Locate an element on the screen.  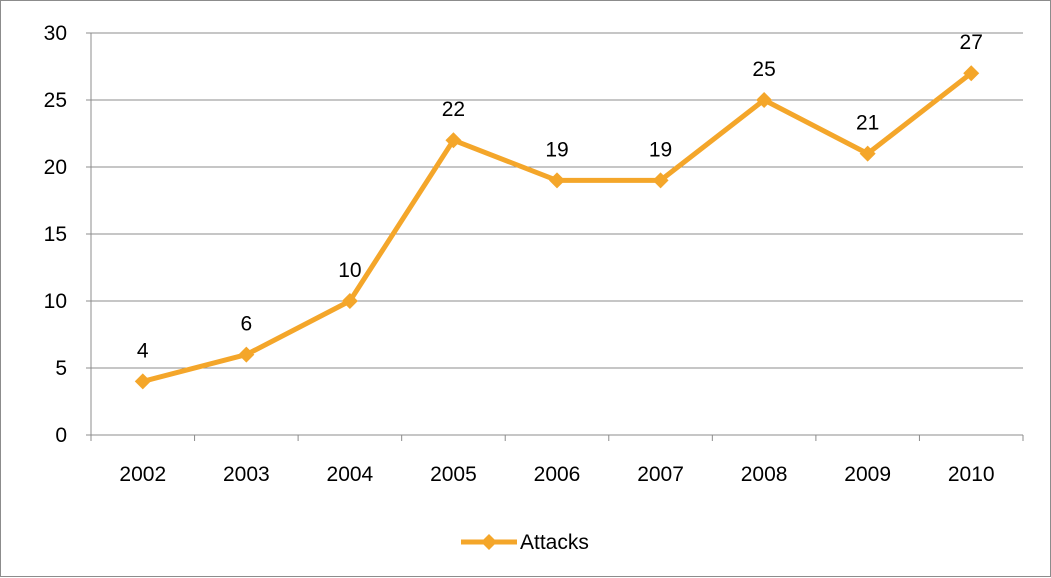
y-tick-label-5: 5 is located at coordinates (61, 368).